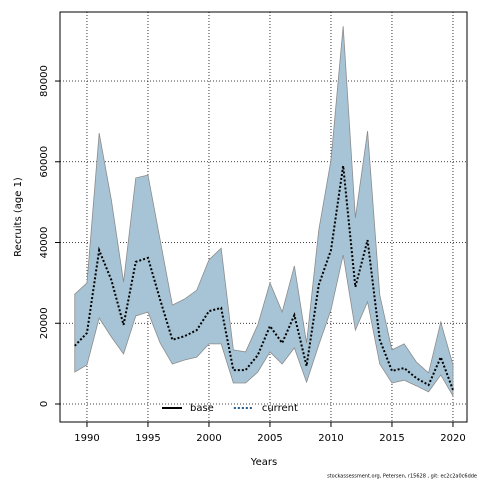 The image size is (480, 480). What do you see at coordinates (44, 162) in the screenshot?
I see `y-tick-label: 60000` at bounding box center [44, 162].